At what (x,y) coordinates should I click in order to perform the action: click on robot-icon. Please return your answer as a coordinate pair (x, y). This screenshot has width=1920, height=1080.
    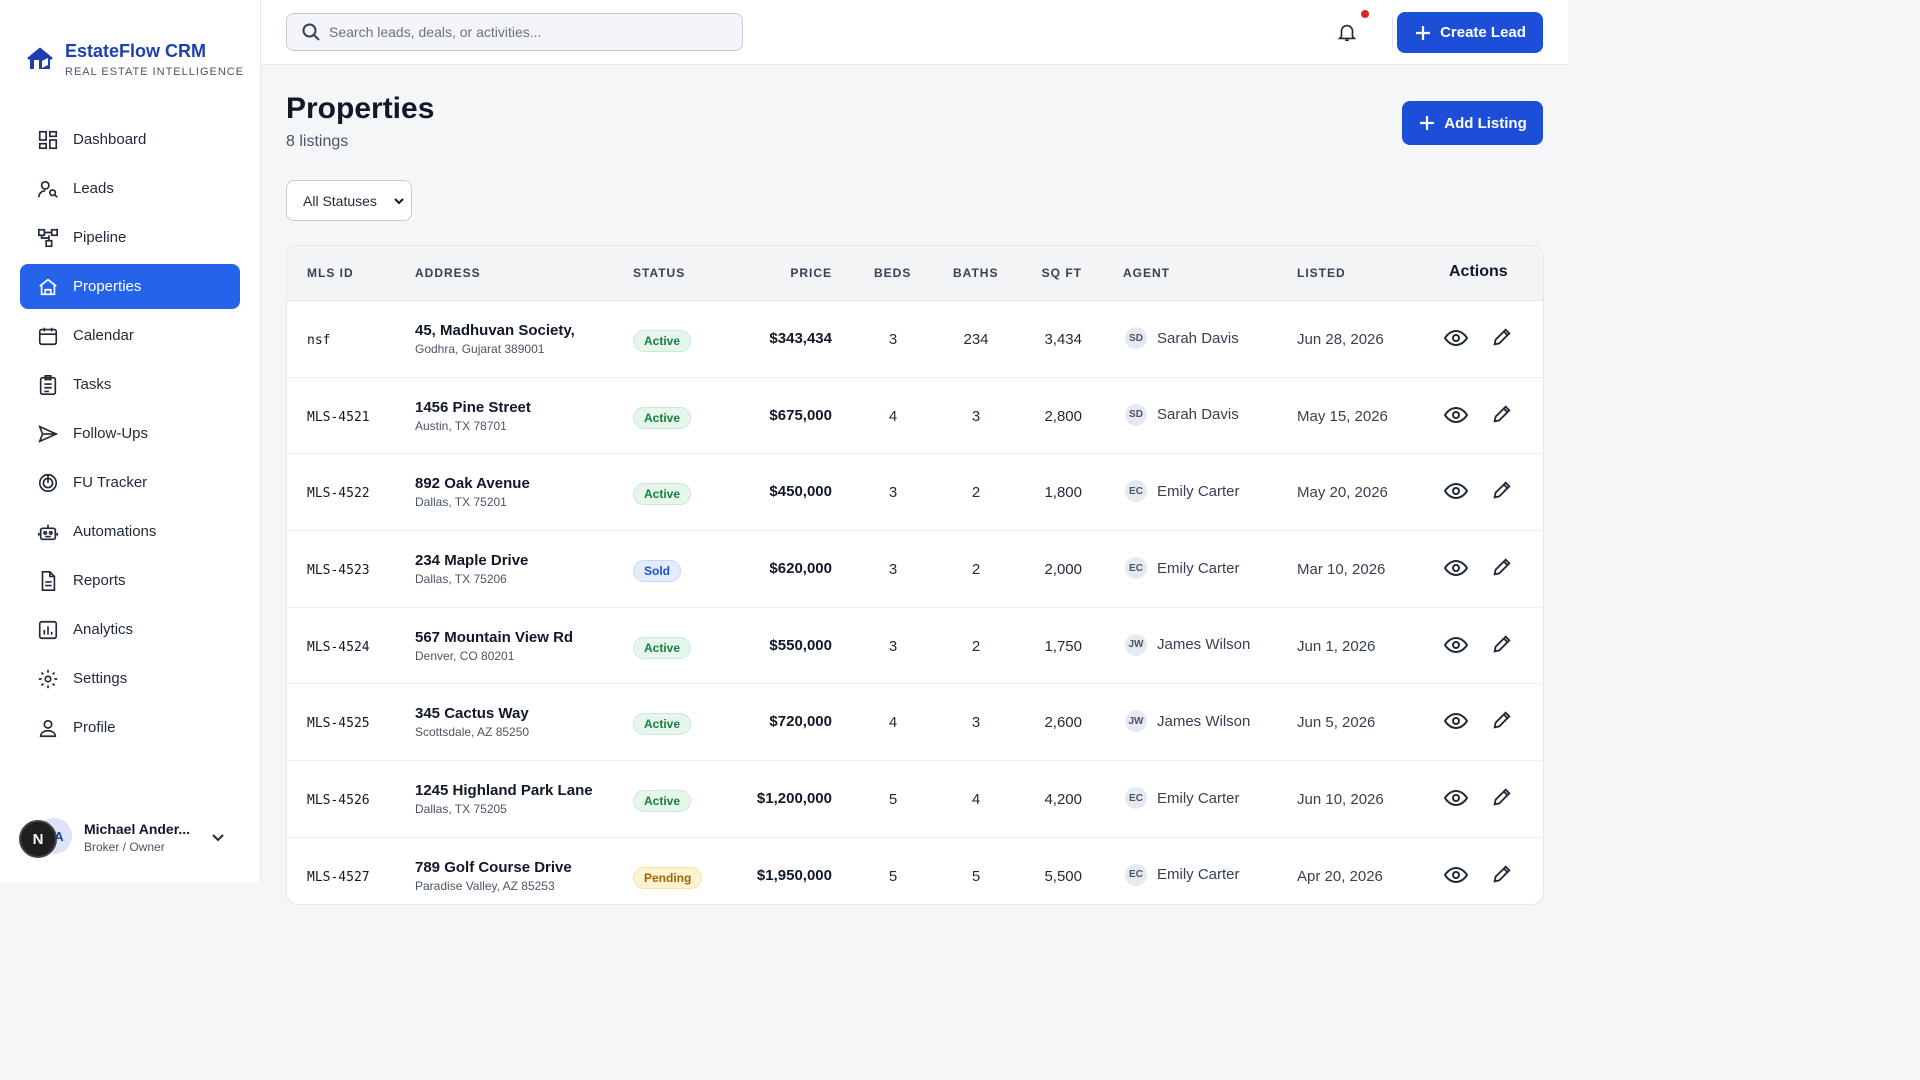
    Looking at the image, I should click on (48, 532).